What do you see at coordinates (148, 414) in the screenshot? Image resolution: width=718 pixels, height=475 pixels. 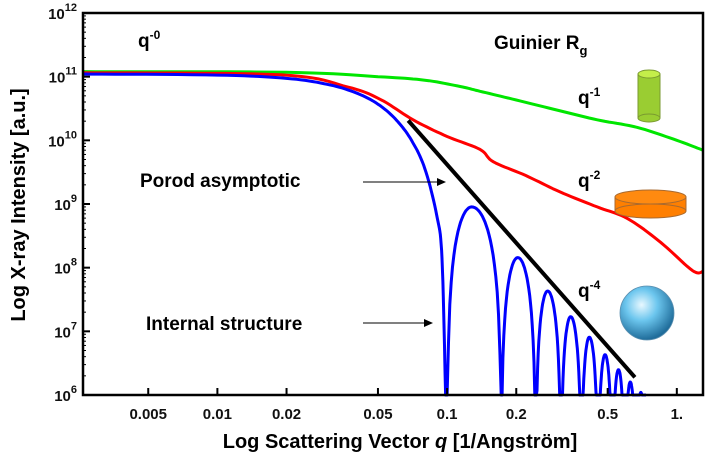 I see `x-tick-label: 0.005` at bounding box center [148, 414].